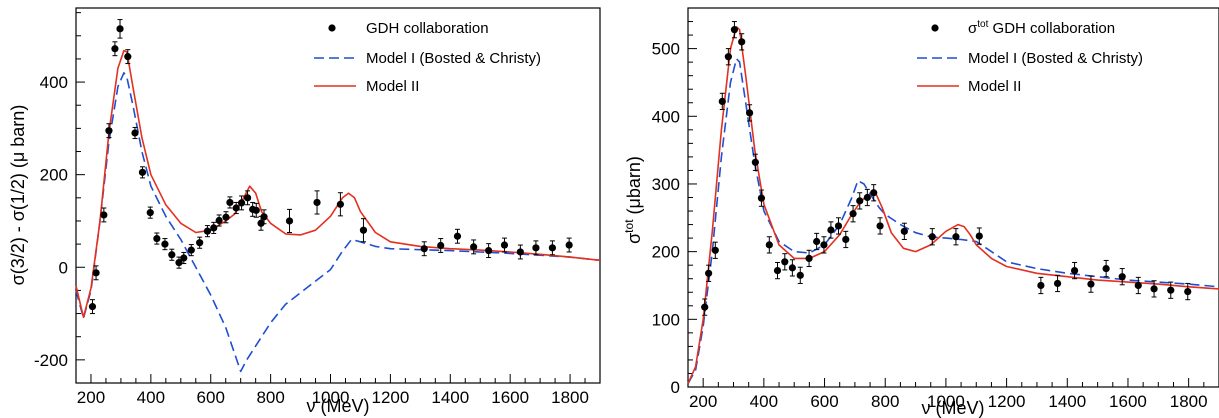  I want to click on right-x-axis-label: ν (MeV), so click(953, 408).